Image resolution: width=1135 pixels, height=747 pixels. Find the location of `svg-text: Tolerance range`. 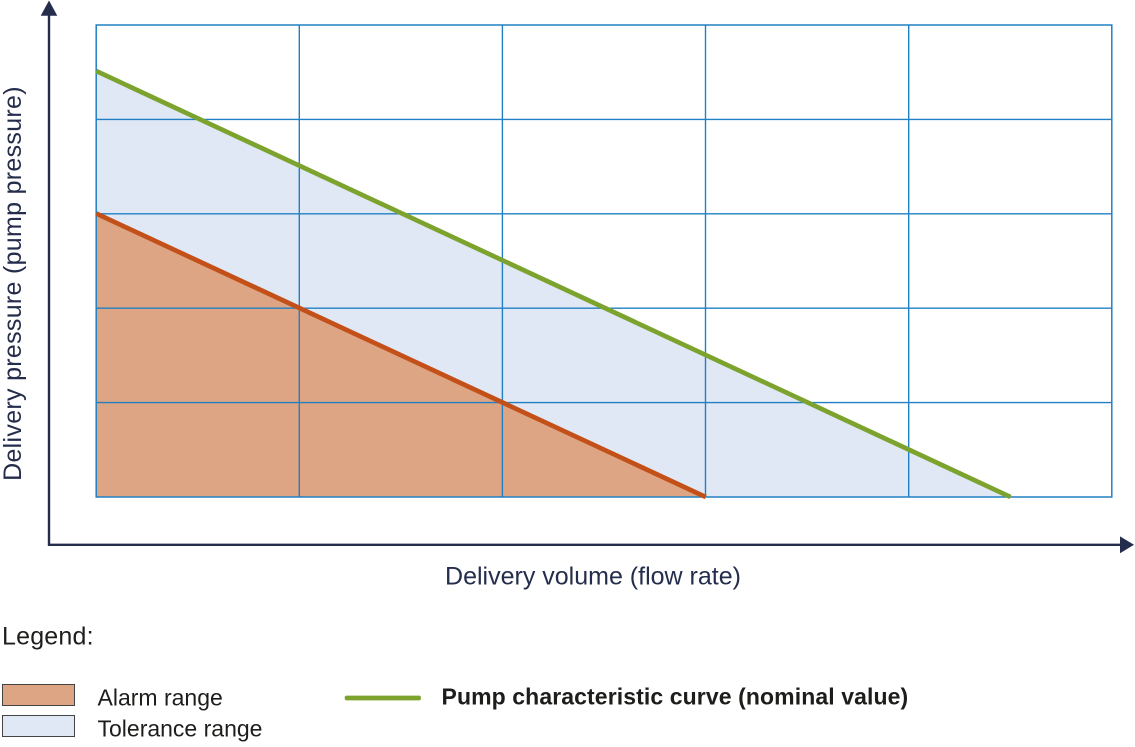

svg-text: Tolerance range is located at coordinates (180, 729).